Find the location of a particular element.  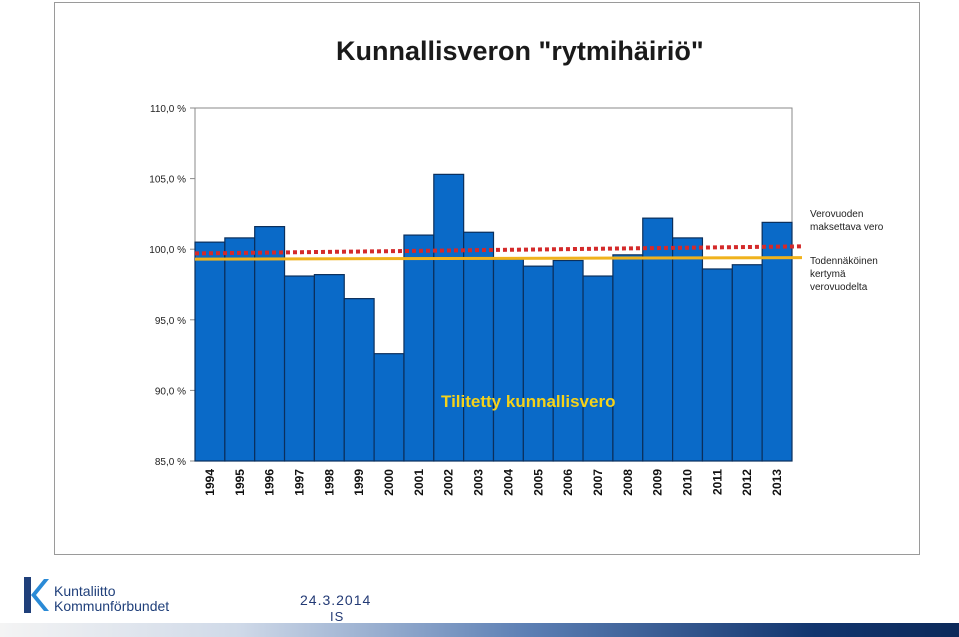

legend-label: verovuodelta is located at coordinates (839, 287).